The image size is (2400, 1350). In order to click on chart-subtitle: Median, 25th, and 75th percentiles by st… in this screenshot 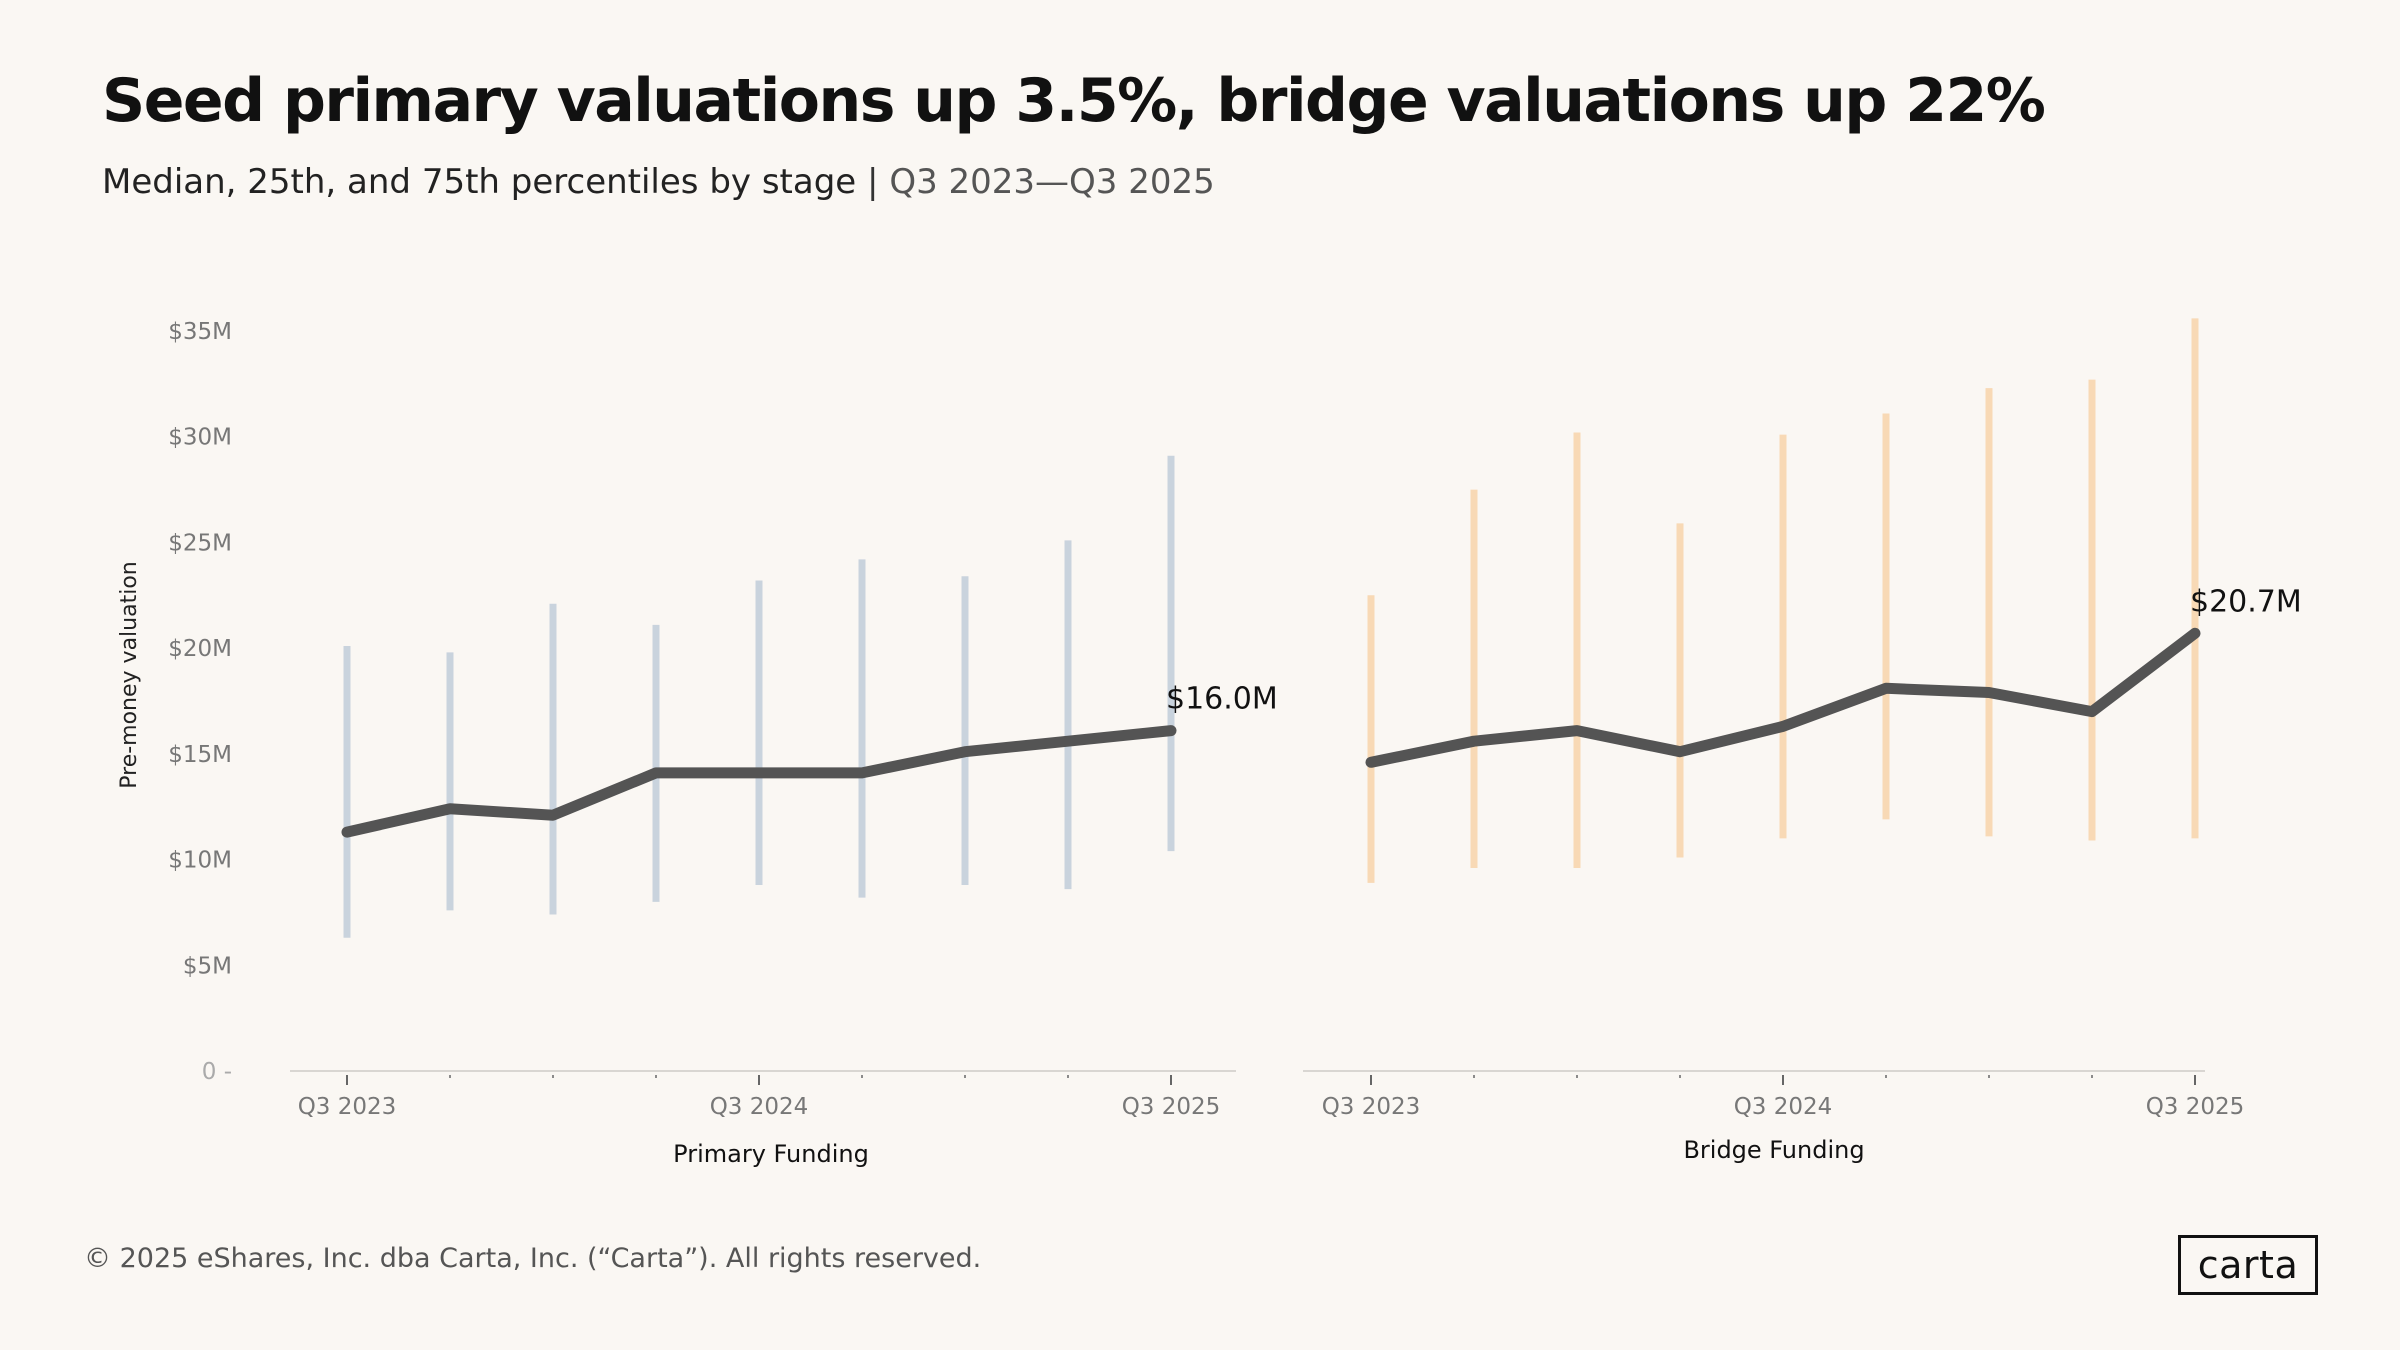, I will do `click(658, 182)`.